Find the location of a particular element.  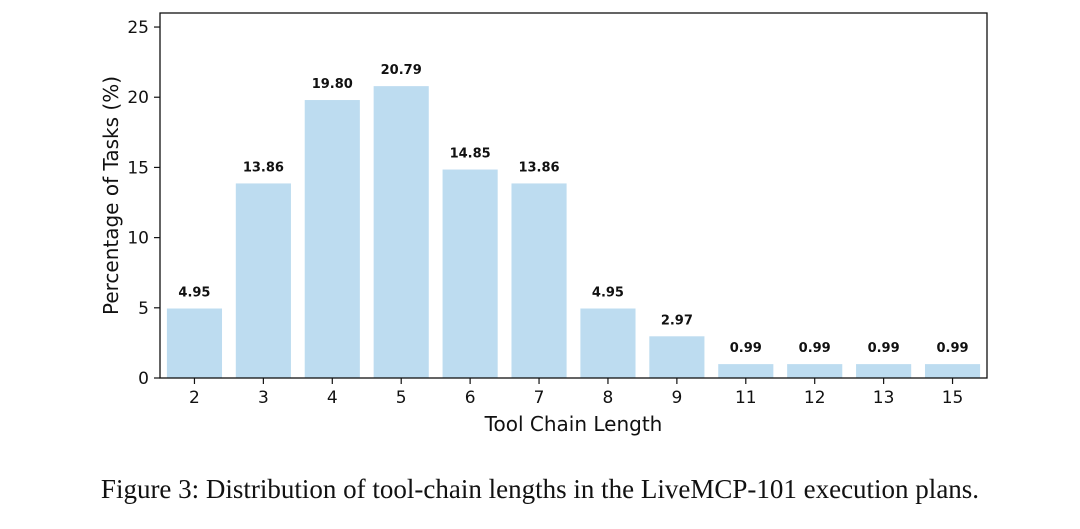

x-tick-label-13: 13 is located at coordinates (884, 398).